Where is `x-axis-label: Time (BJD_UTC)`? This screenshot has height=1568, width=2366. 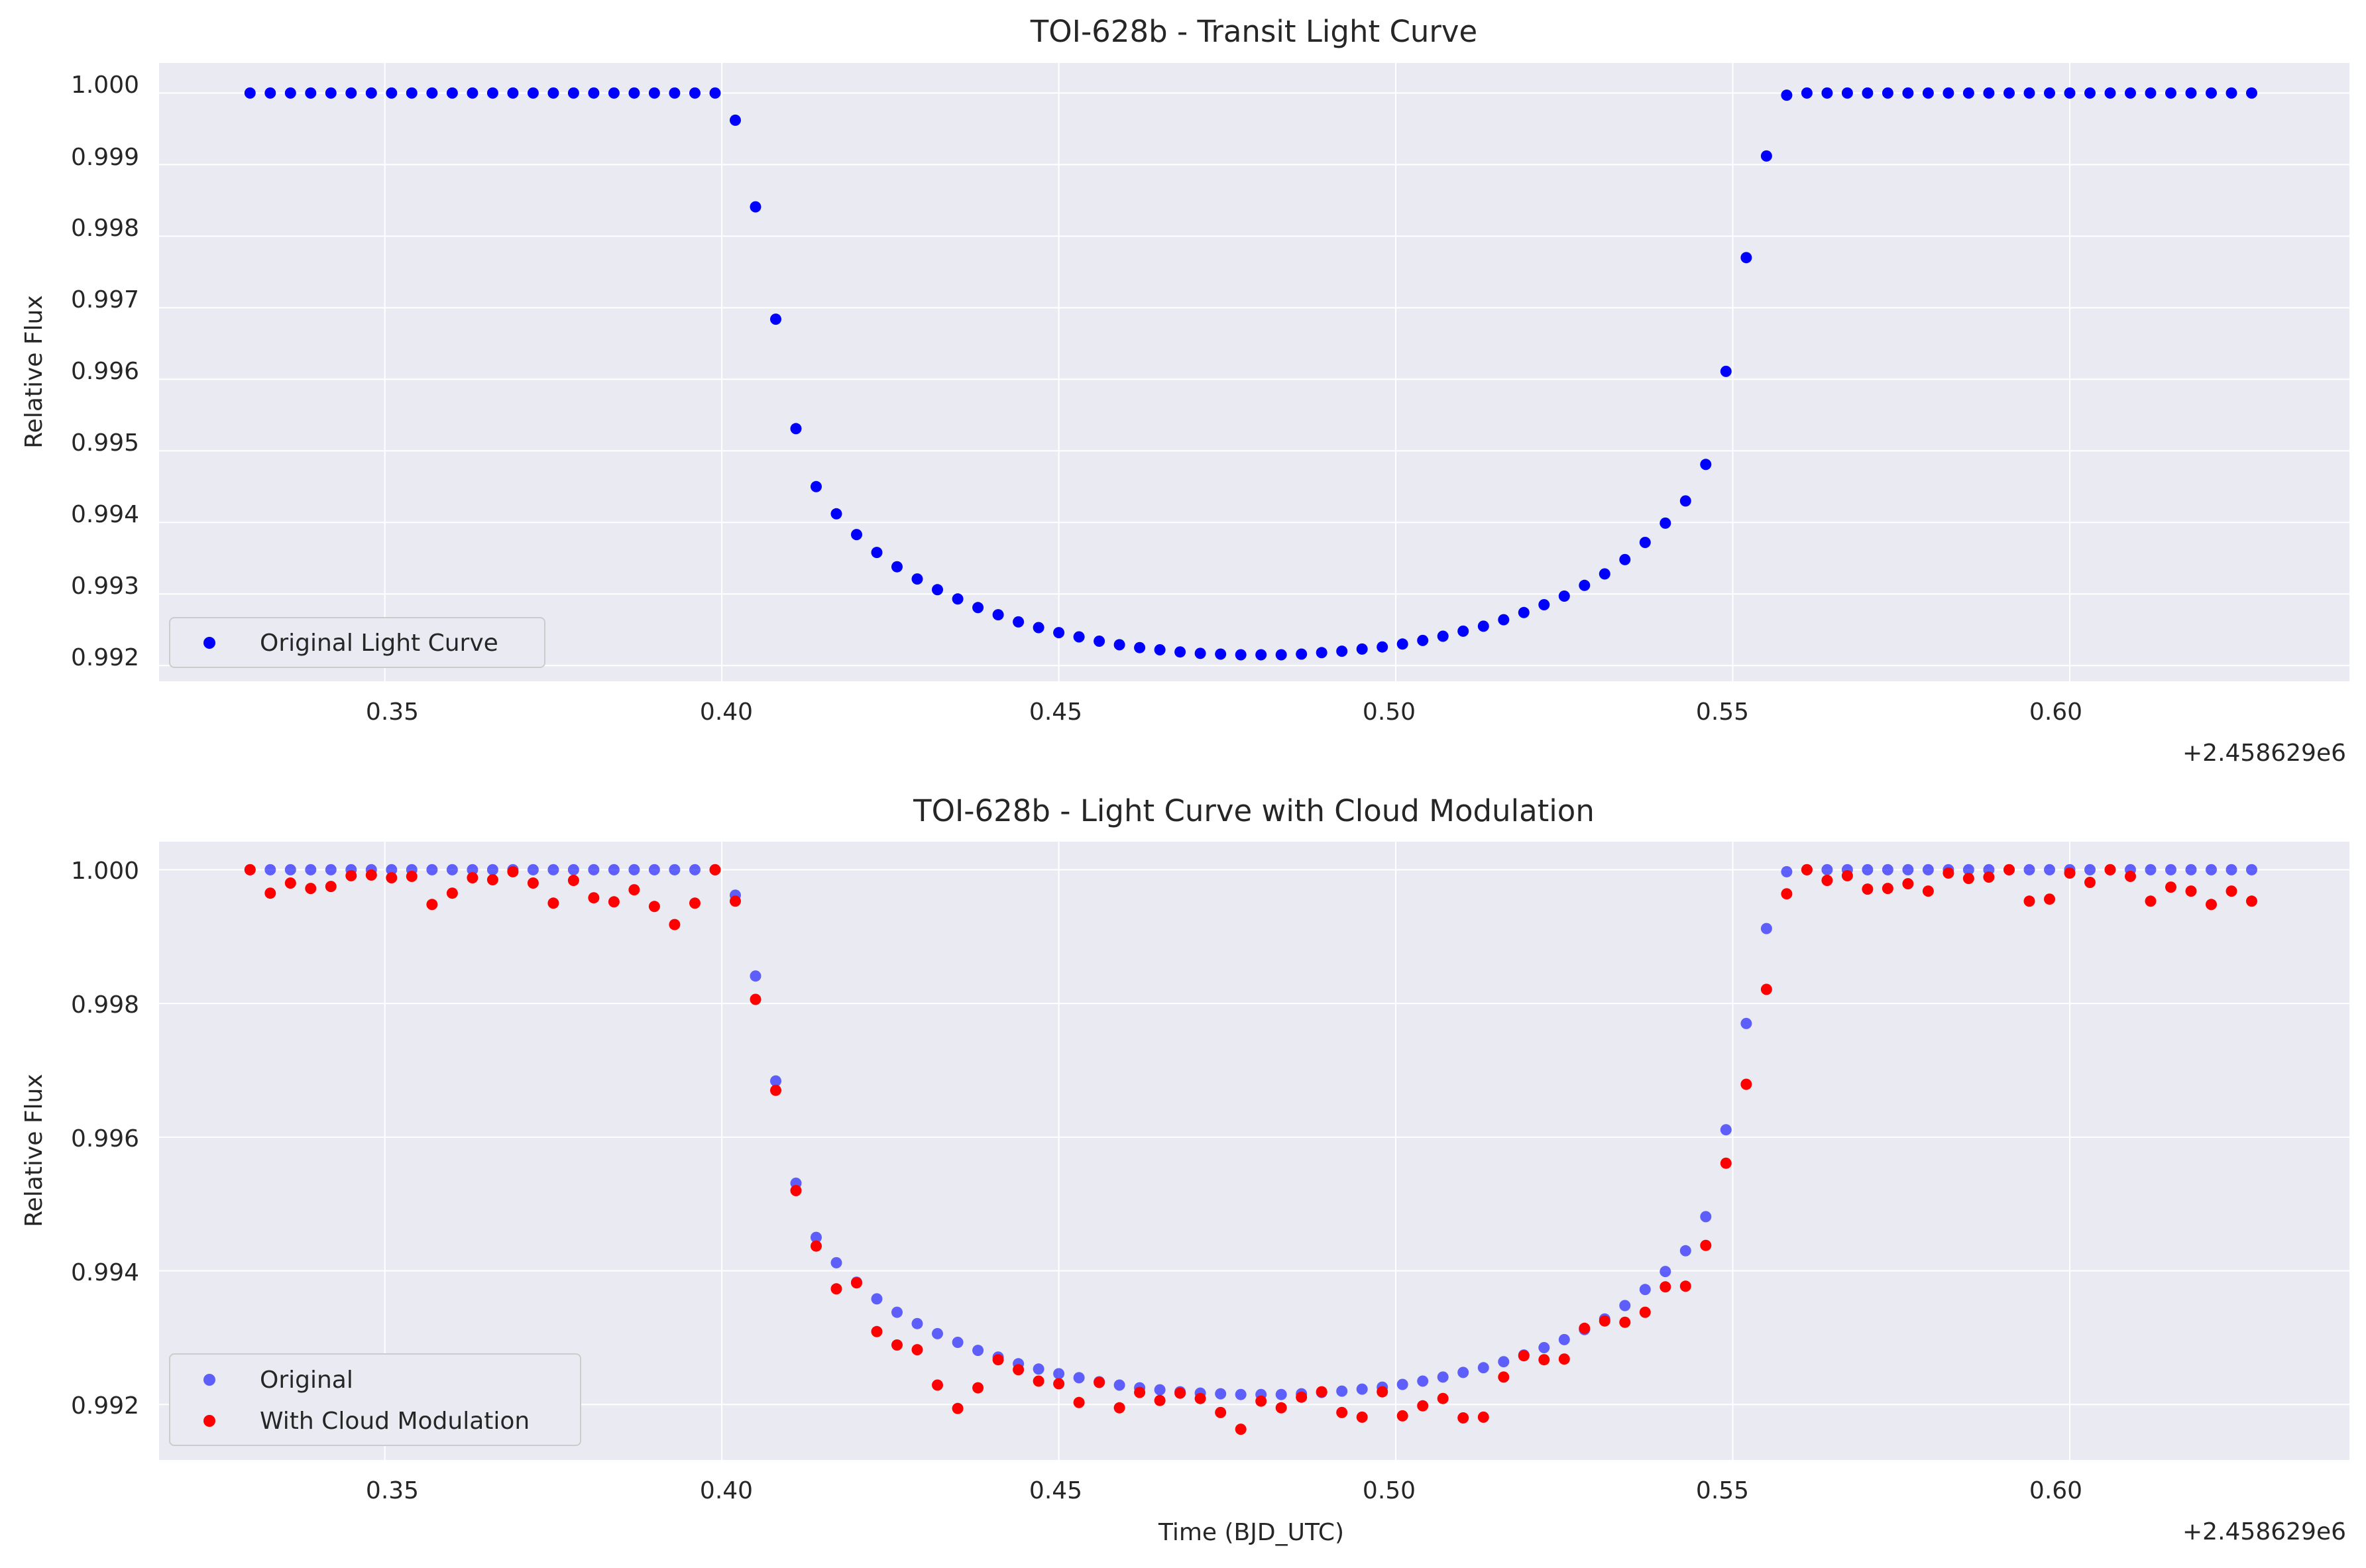 x-axis-label: Time (BJD_UTC) is located at coordinates (1251, 1533).